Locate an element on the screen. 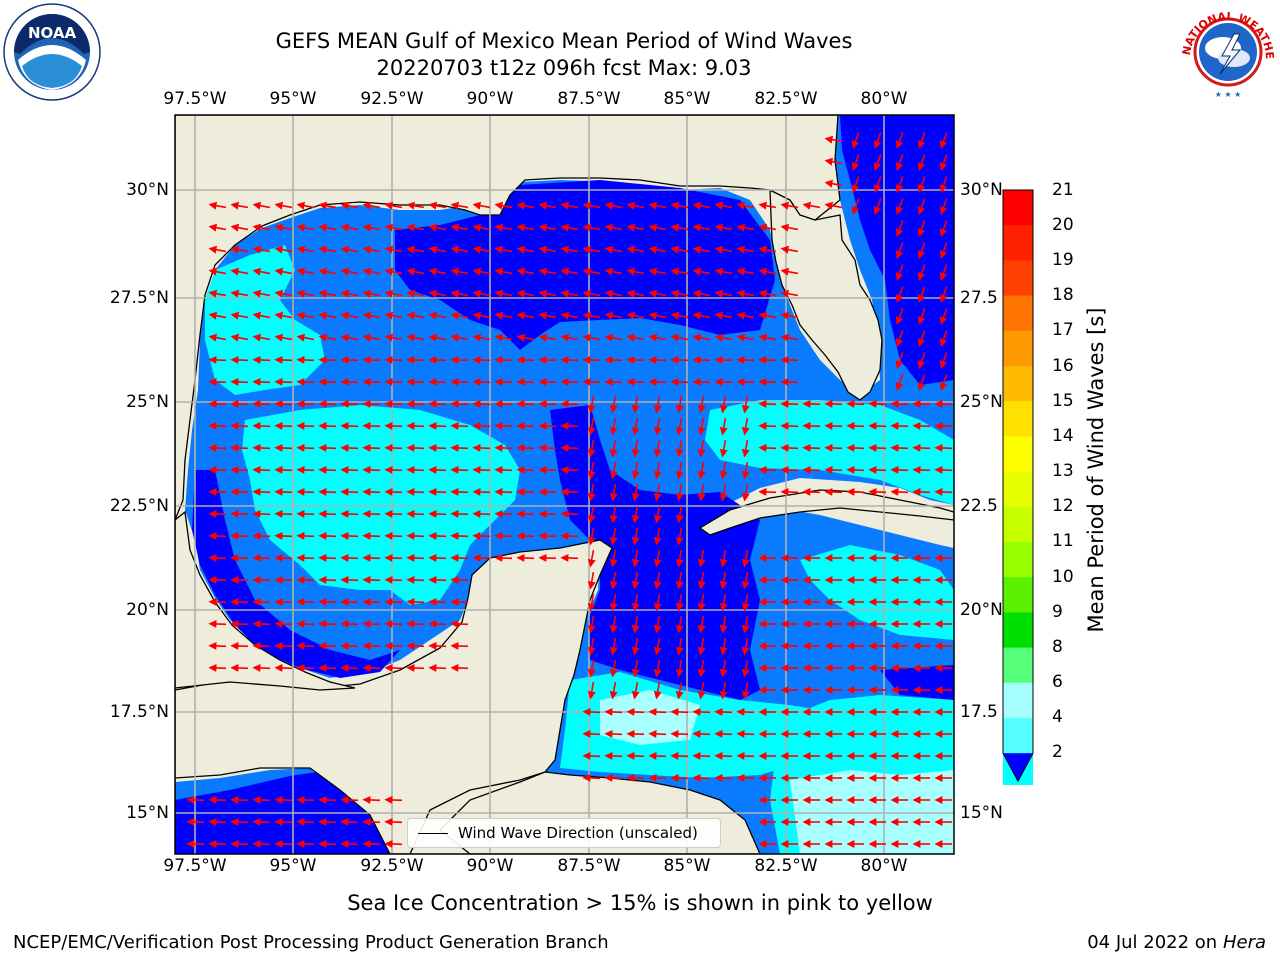 The height and width of the screenshot is (960, 1280). lat-tick: 22.5°N is located at coordinates (139, 506).